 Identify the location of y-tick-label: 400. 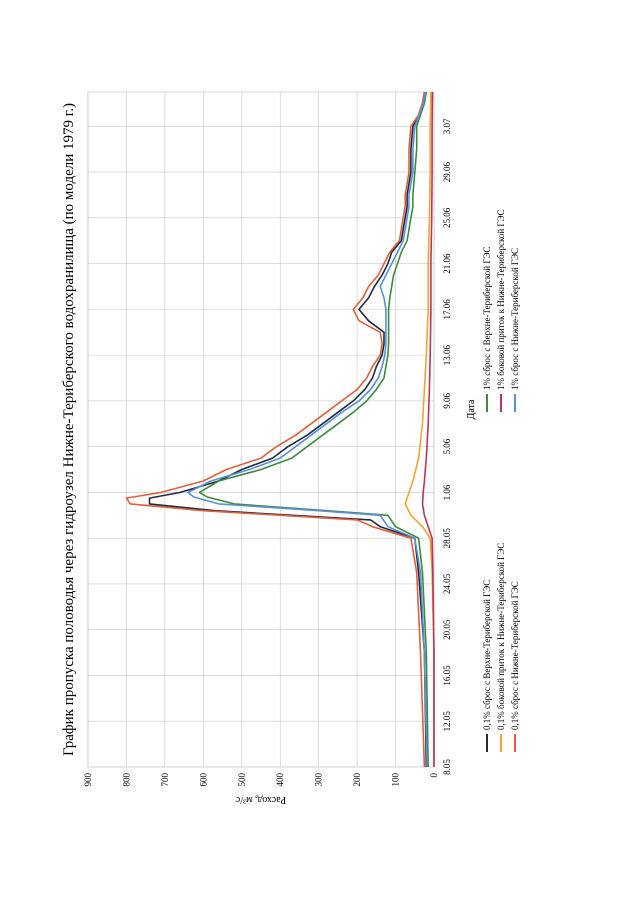
(280, 780).